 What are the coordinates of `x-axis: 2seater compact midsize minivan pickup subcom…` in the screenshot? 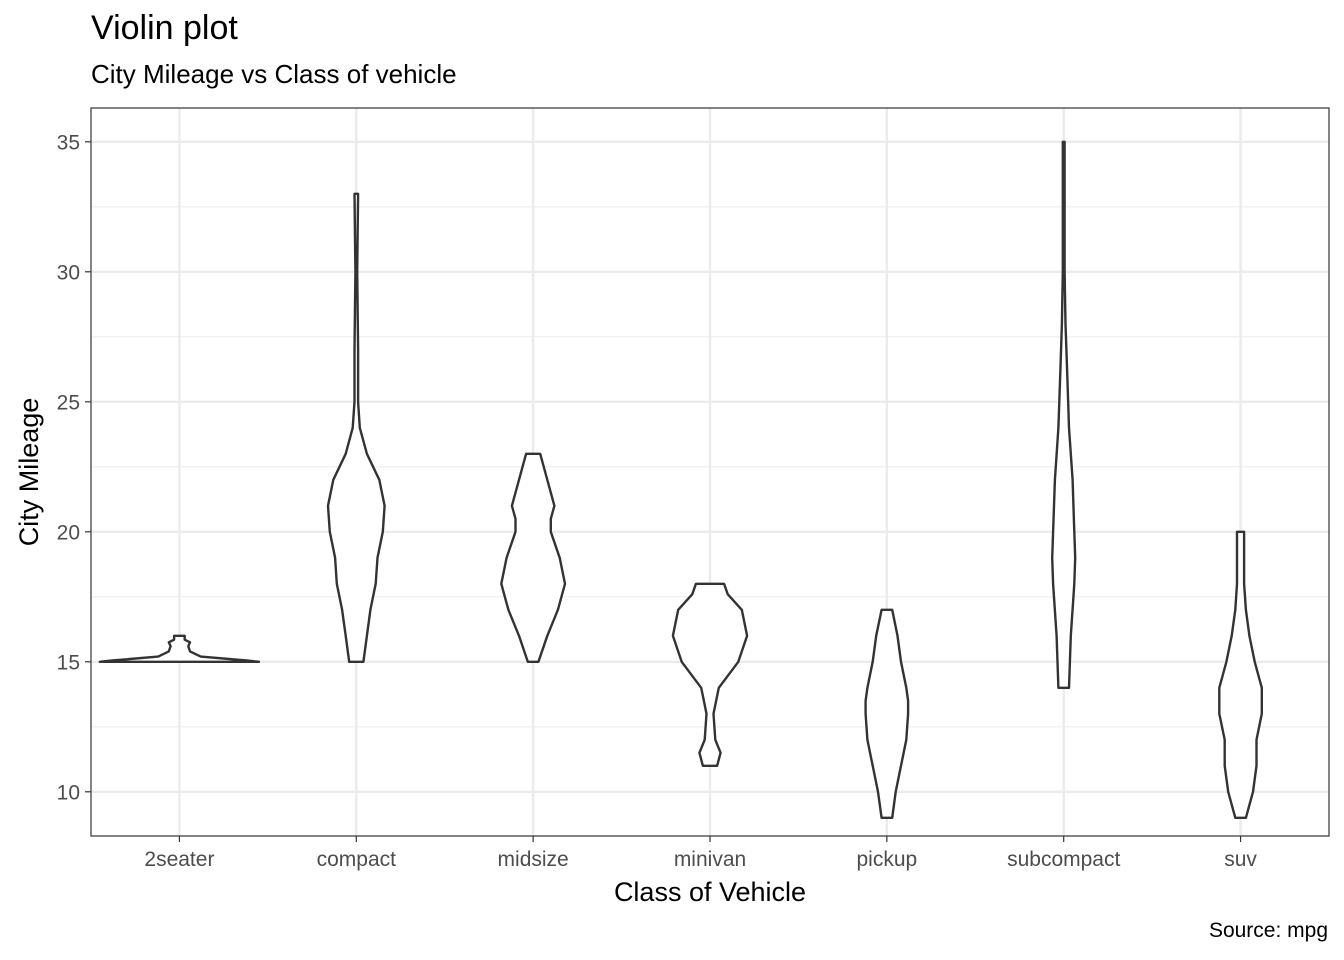 It's located at (700, 853).